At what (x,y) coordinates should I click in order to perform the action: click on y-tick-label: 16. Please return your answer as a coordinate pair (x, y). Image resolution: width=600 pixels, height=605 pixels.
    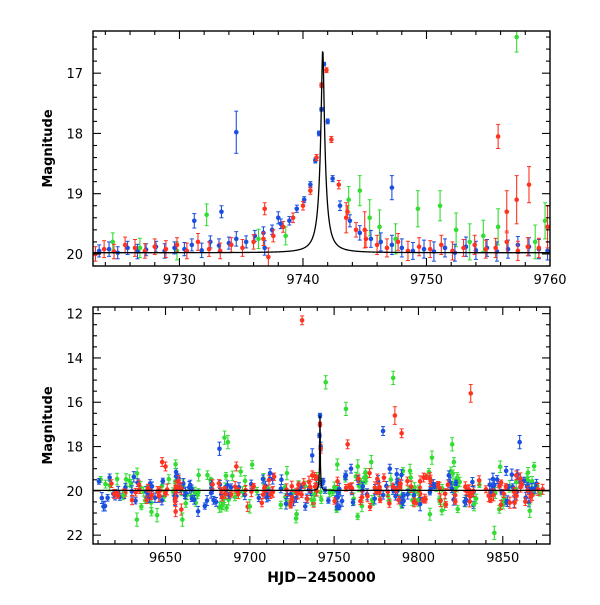
    Looking at the image, I should click on (74, 403).